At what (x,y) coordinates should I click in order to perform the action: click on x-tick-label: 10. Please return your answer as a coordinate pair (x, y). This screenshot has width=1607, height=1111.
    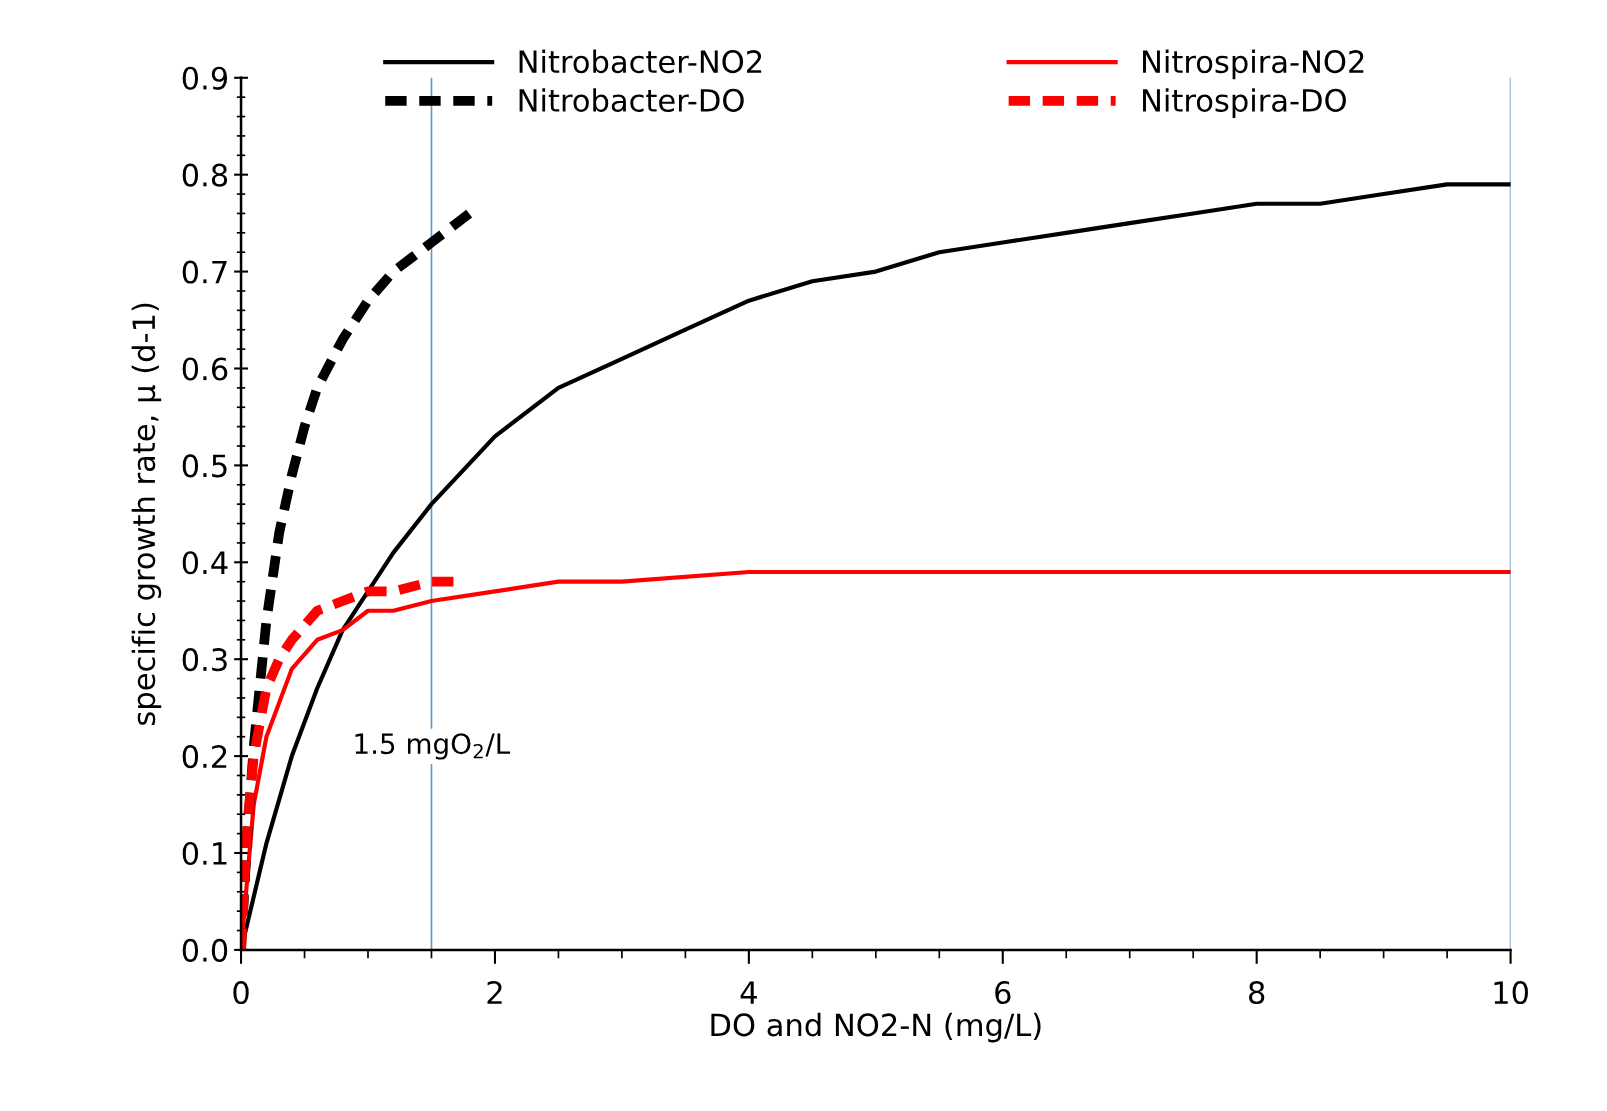
    Looking at the image, I should click on (1511, 993).